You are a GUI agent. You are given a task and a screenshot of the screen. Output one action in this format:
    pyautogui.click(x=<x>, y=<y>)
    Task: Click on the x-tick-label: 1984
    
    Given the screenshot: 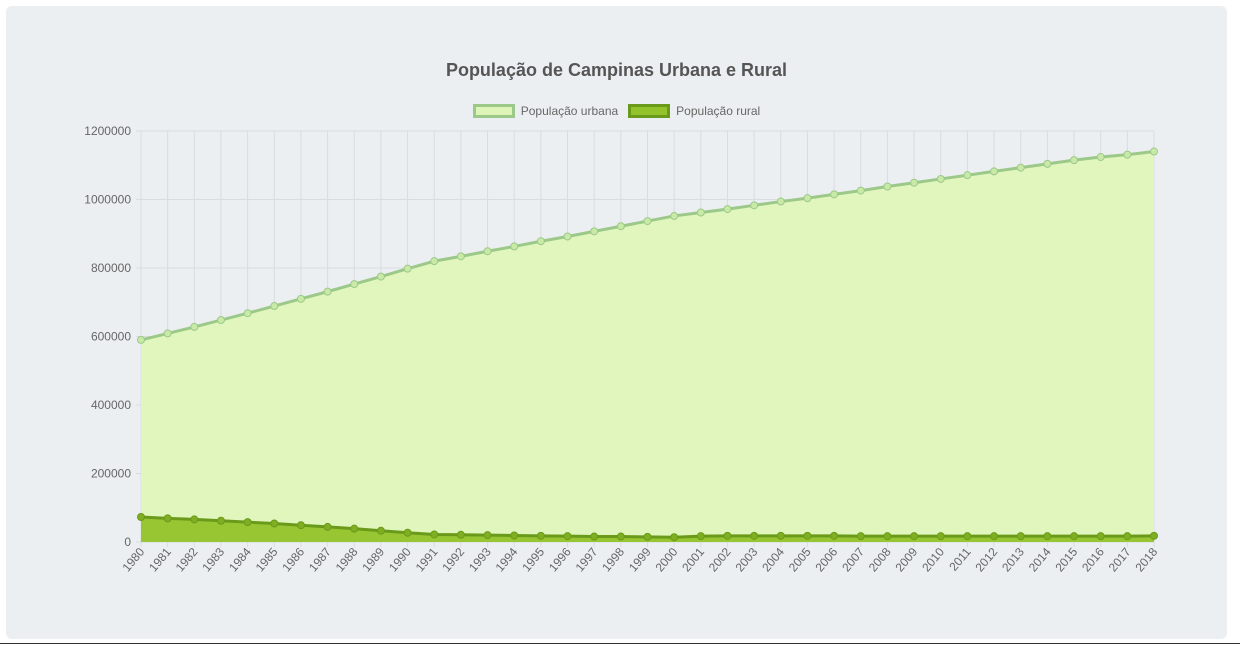 What is the action you would take?
    pyautogui.click(x=240, y=560)
    